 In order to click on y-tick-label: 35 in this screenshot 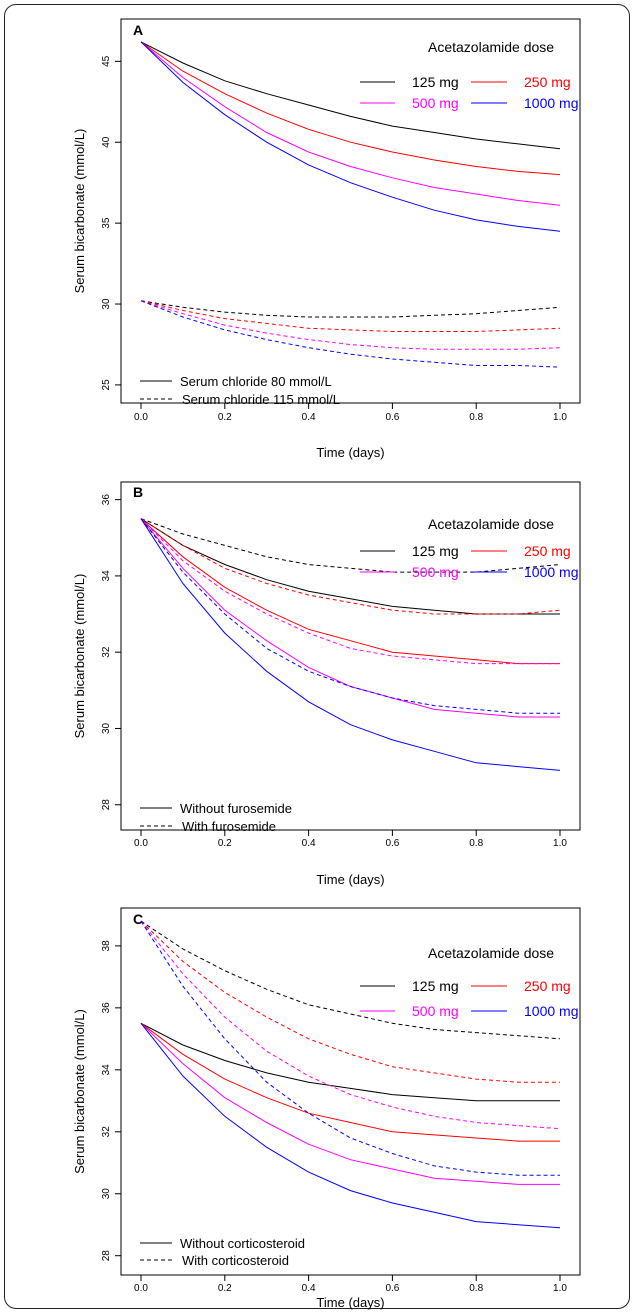, I will do `click(106, 223)`.